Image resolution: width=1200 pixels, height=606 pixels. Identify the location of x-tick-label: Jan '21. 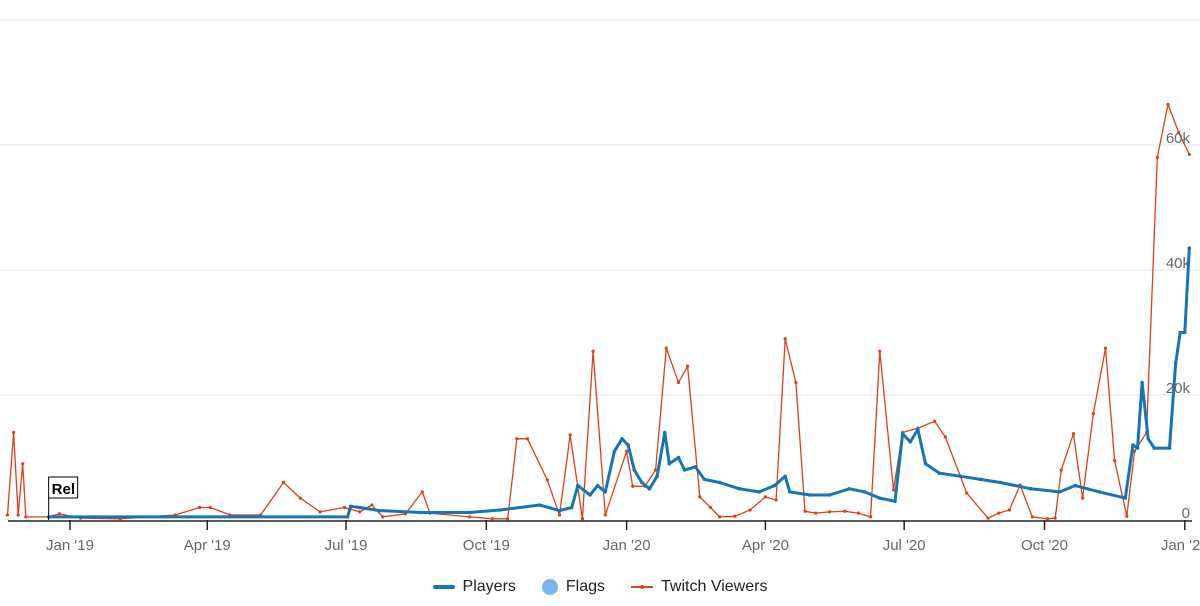
(1180, 545).